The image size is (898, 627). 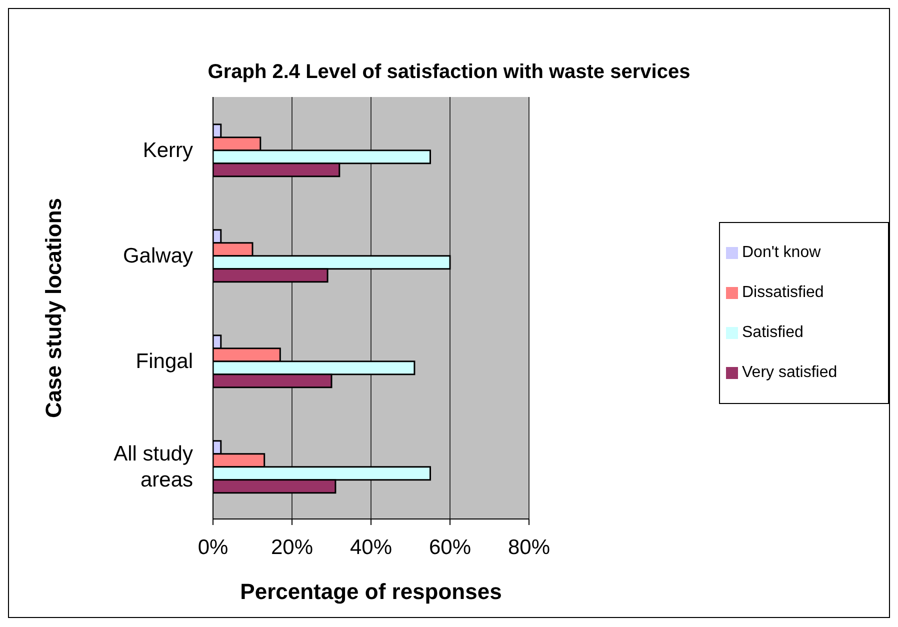 What do you see at coordinates (292, 547) in the screenshot?
I see `x-tick-label: 20%` at bounding box center [292, 547].